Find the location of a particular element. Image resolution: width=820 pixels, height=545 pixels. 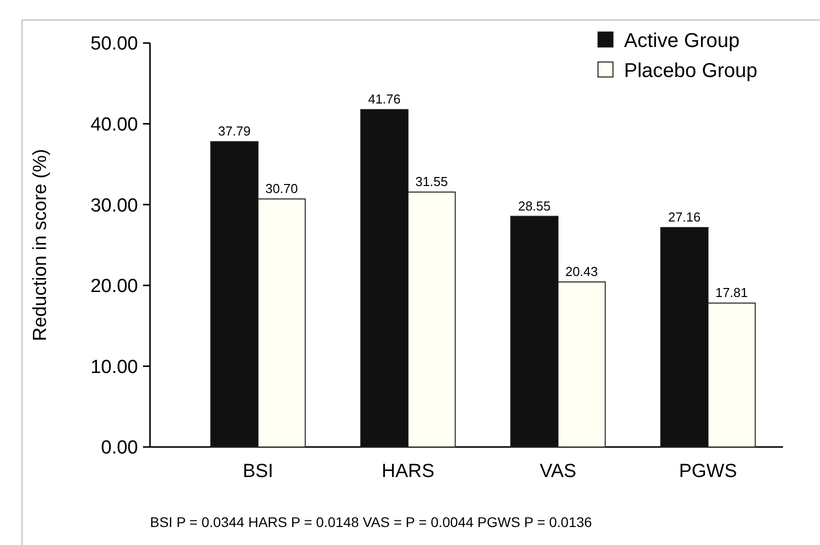

x-tick-label: PGWS is located at coordinates (708, 471).